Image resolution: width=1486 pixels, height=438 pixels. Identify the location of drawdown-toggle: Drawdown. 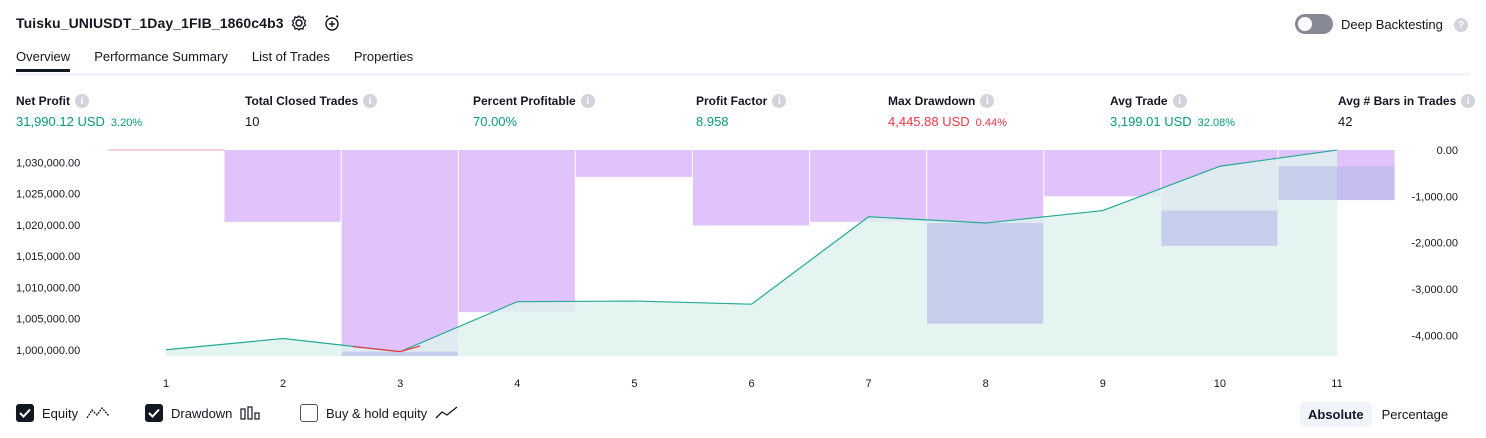
(203, 413).